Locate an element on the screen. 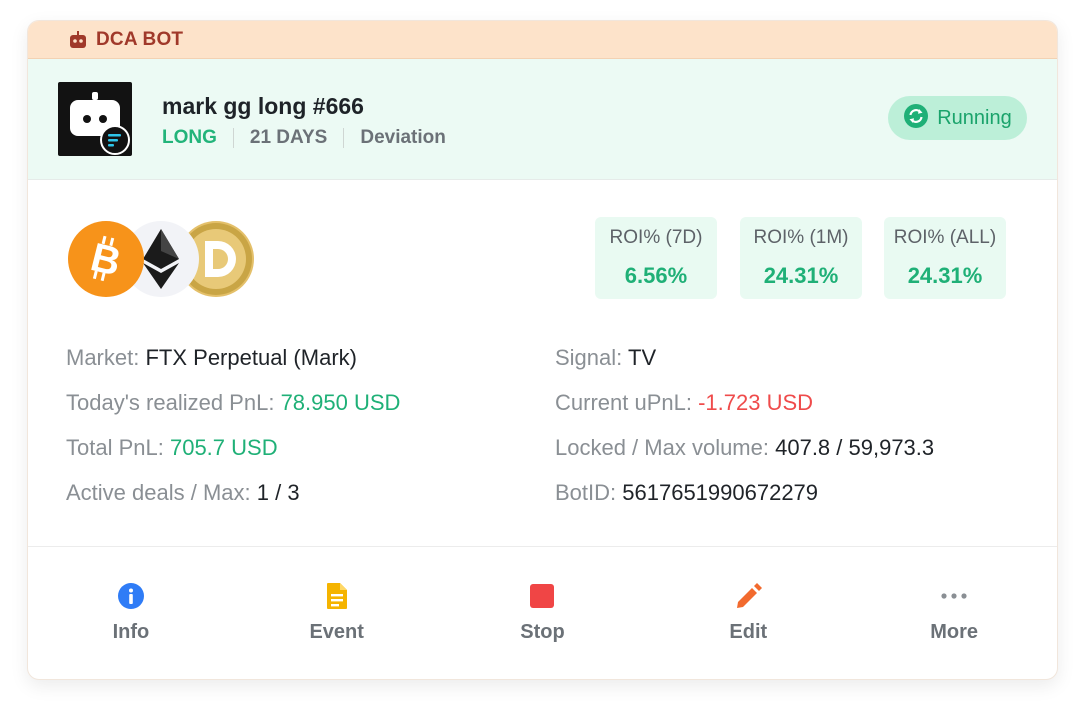  topbar-label: DCA BOT is located at coordinates (140, 39).